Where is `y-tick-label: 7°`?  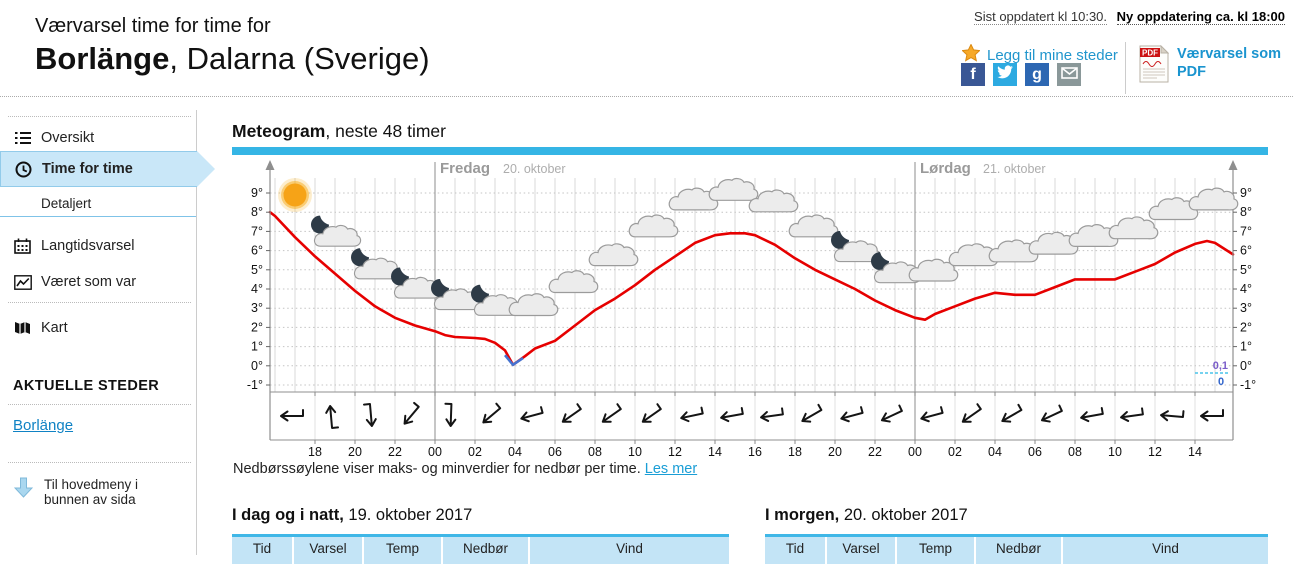 y-tick-label: 7° is located at coordinates (257, 231).